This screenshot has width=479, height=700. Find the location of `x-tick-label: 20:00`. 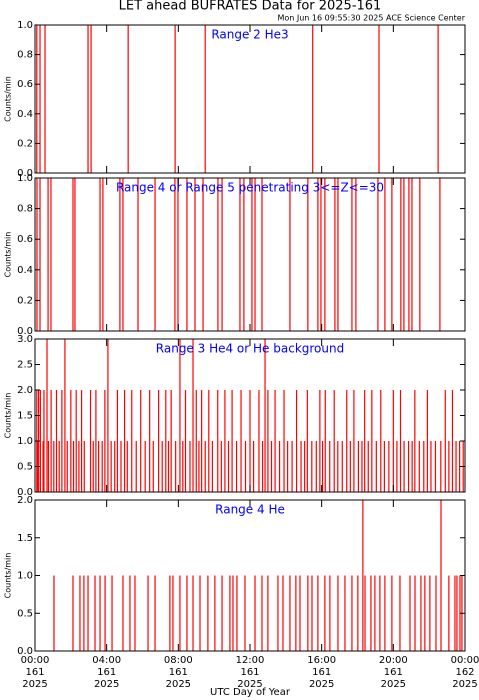

x-tick-label: 20:00 is located at coordinates (393, 660).